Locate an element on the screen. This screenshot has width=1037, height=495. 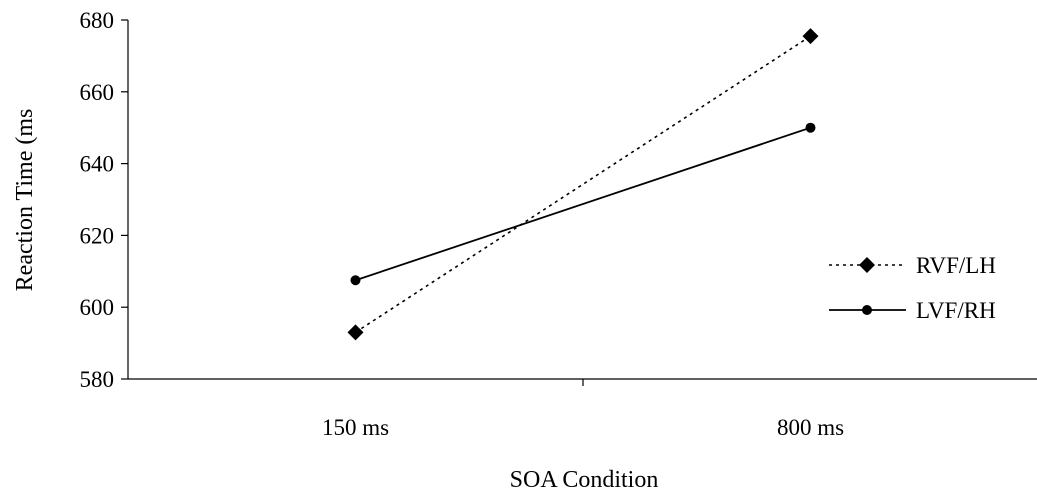
series-line is located at coordinates (583, 204).